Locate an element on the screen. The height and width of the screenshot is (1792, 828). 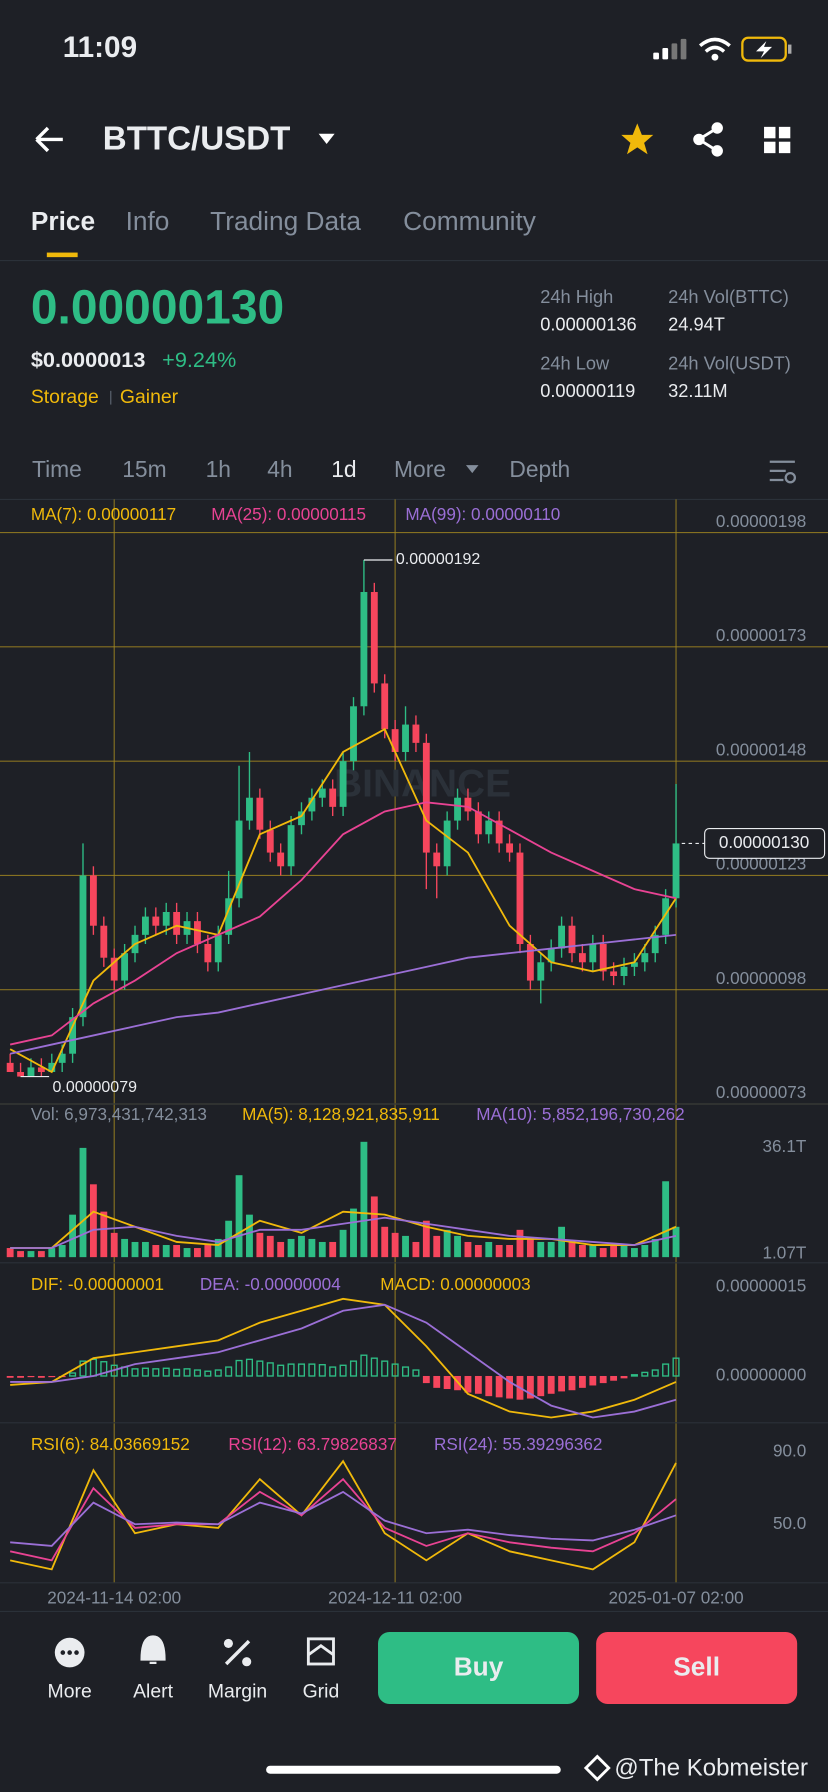
stat-value: 0.00000136 is located at coordinates (588, 324).